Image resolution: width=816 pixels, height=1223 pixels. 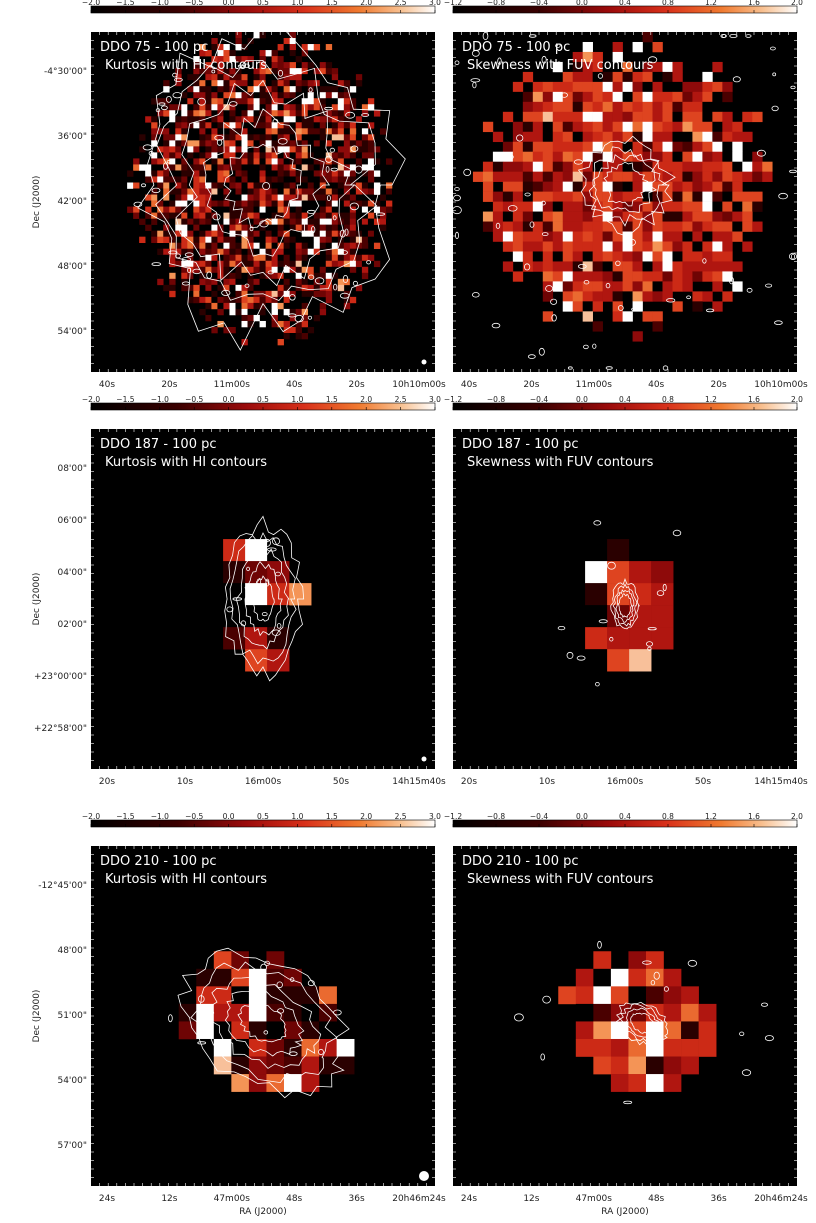 What do you see at coordinates (781, 782) in the screenshot?
I see `x-tick-label: 14h15m40s` at bounding box center [781, 782].